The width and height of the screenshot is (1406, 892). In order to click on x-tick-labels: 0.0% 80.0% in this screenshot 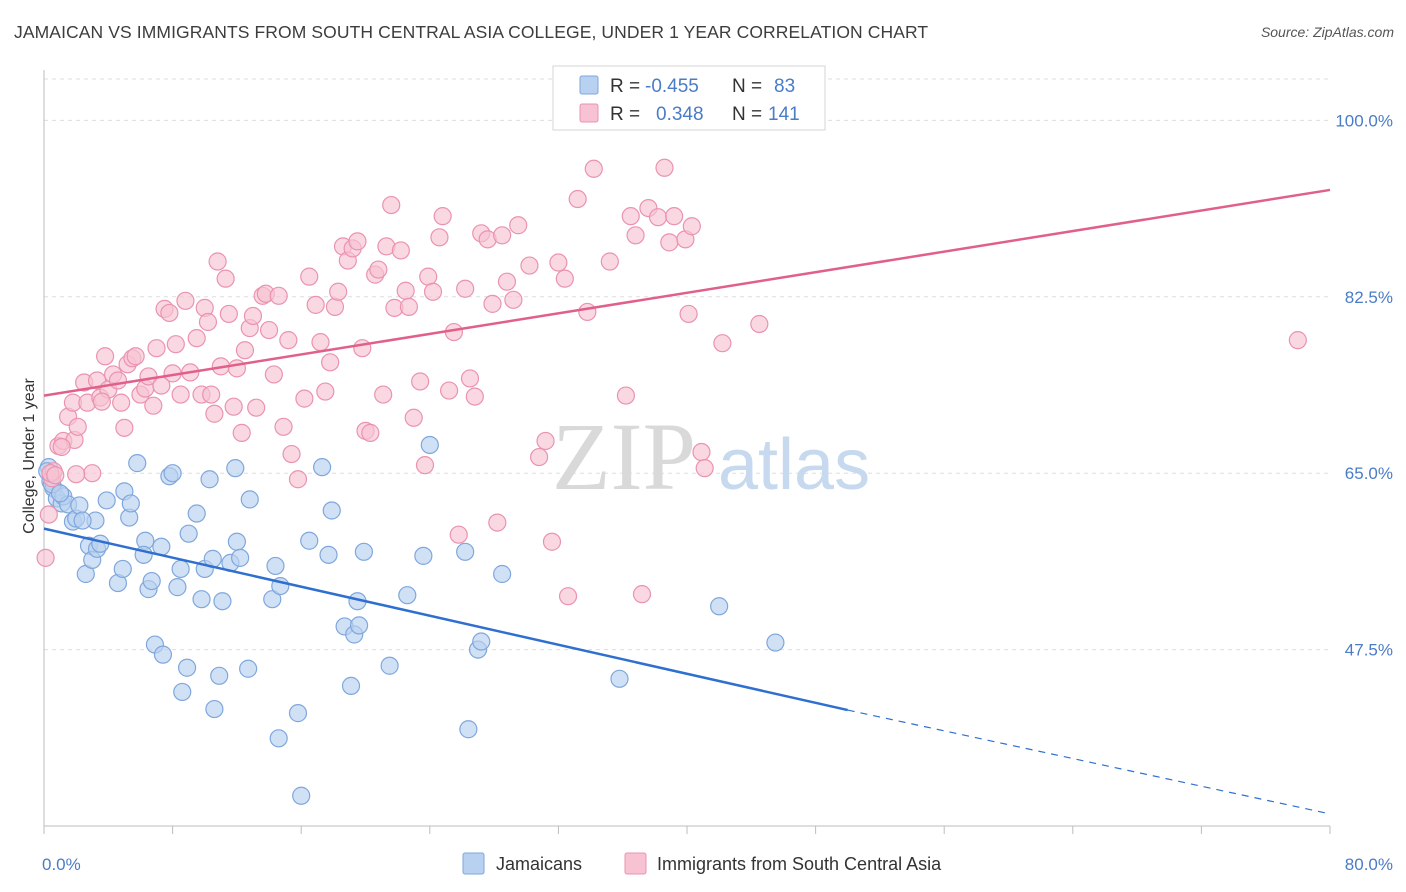, I will do `click(717, 864)`.